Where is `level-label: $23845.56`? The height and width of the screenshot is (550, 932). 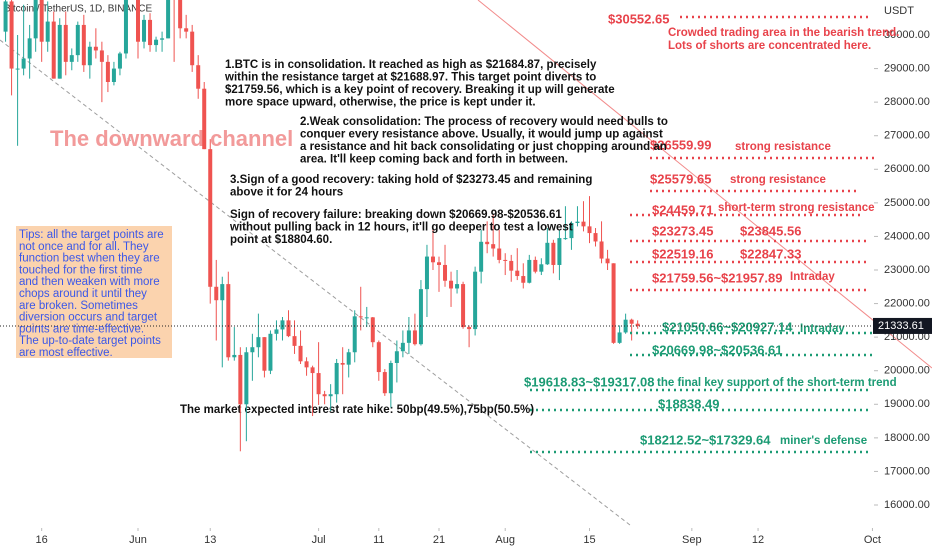
level-label: $23845.56 is located at coordinates (770, 230).